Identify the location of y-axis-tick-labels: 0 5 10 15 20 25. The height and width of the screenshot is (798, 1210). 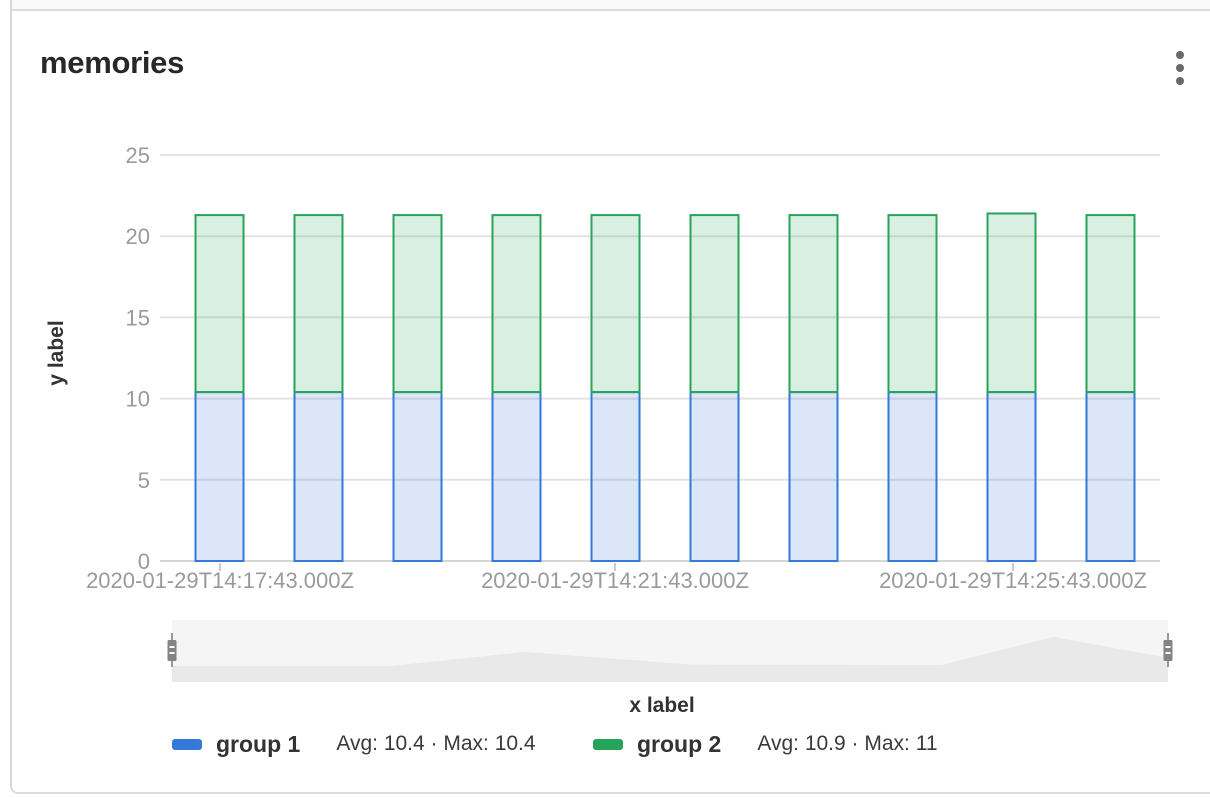
(138, 358).